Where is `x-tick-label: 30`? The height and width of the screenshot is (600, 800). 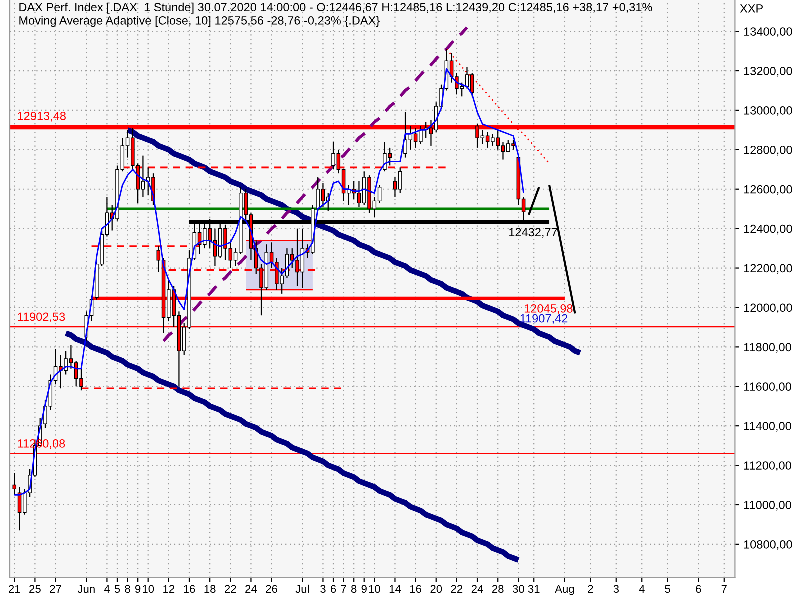
x-tick-label: 30 is located at coordinates (518, 589).